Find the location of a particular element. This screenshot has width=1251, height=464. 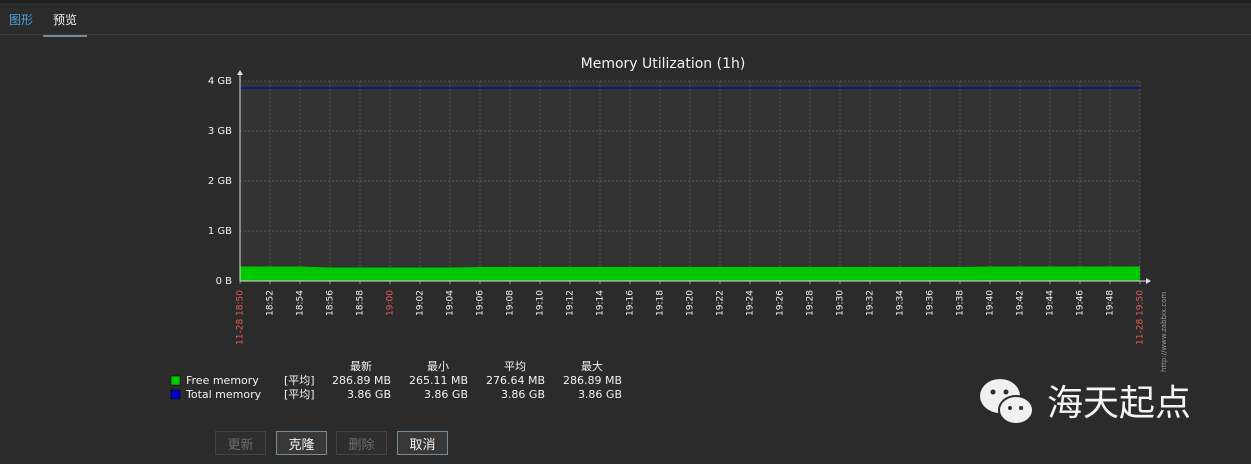

x-tick-label: 19:08 is located at coordinates (511, 303).